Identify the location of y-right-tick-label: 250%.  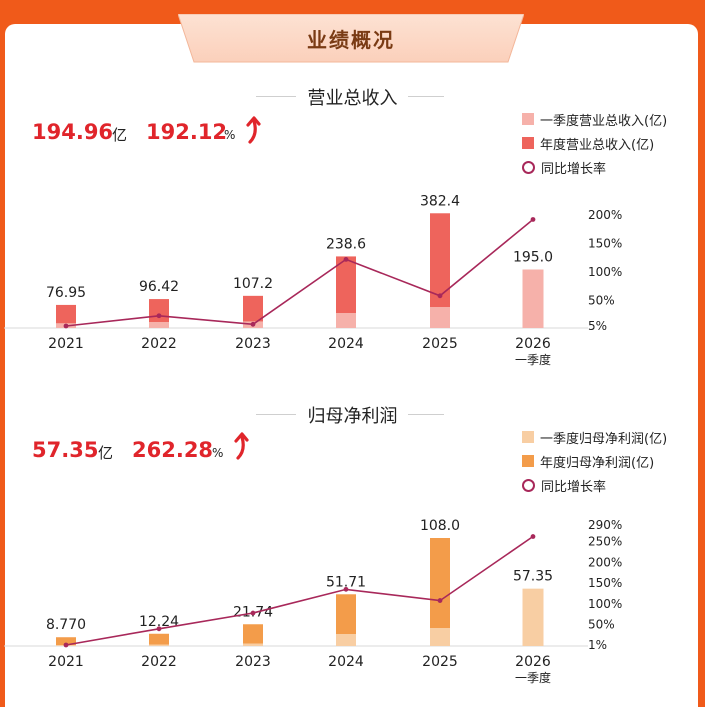
(605, 542).